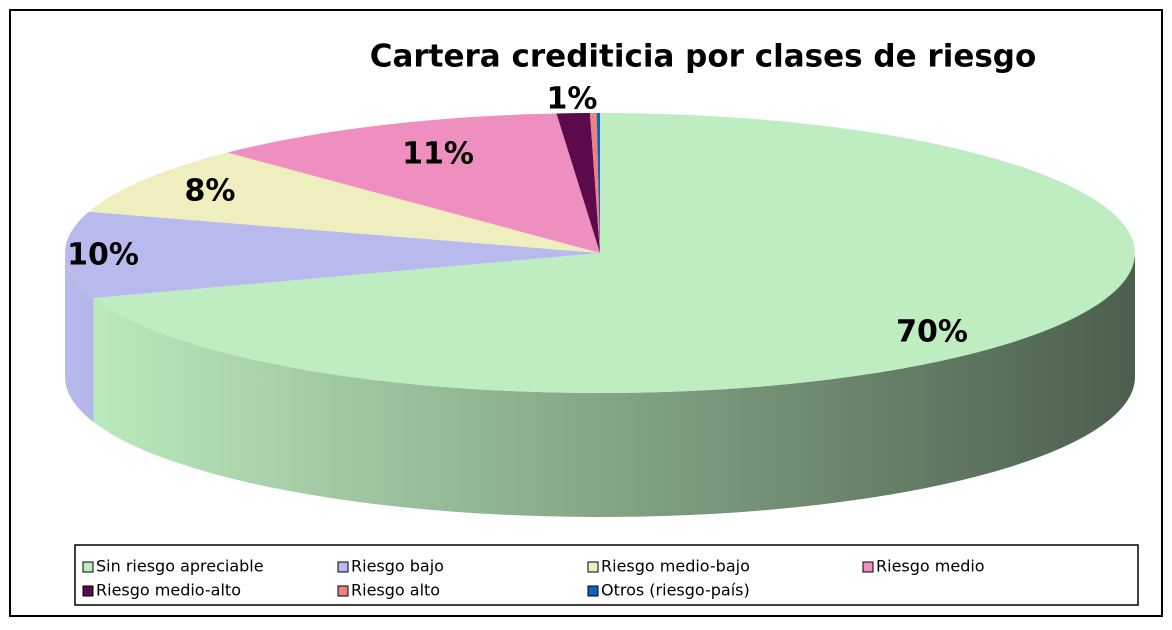 Image resolution: width=1172 pixels, height=630 pixels. I want to click on legend-label: Riesgo medio, so click(930, 566).